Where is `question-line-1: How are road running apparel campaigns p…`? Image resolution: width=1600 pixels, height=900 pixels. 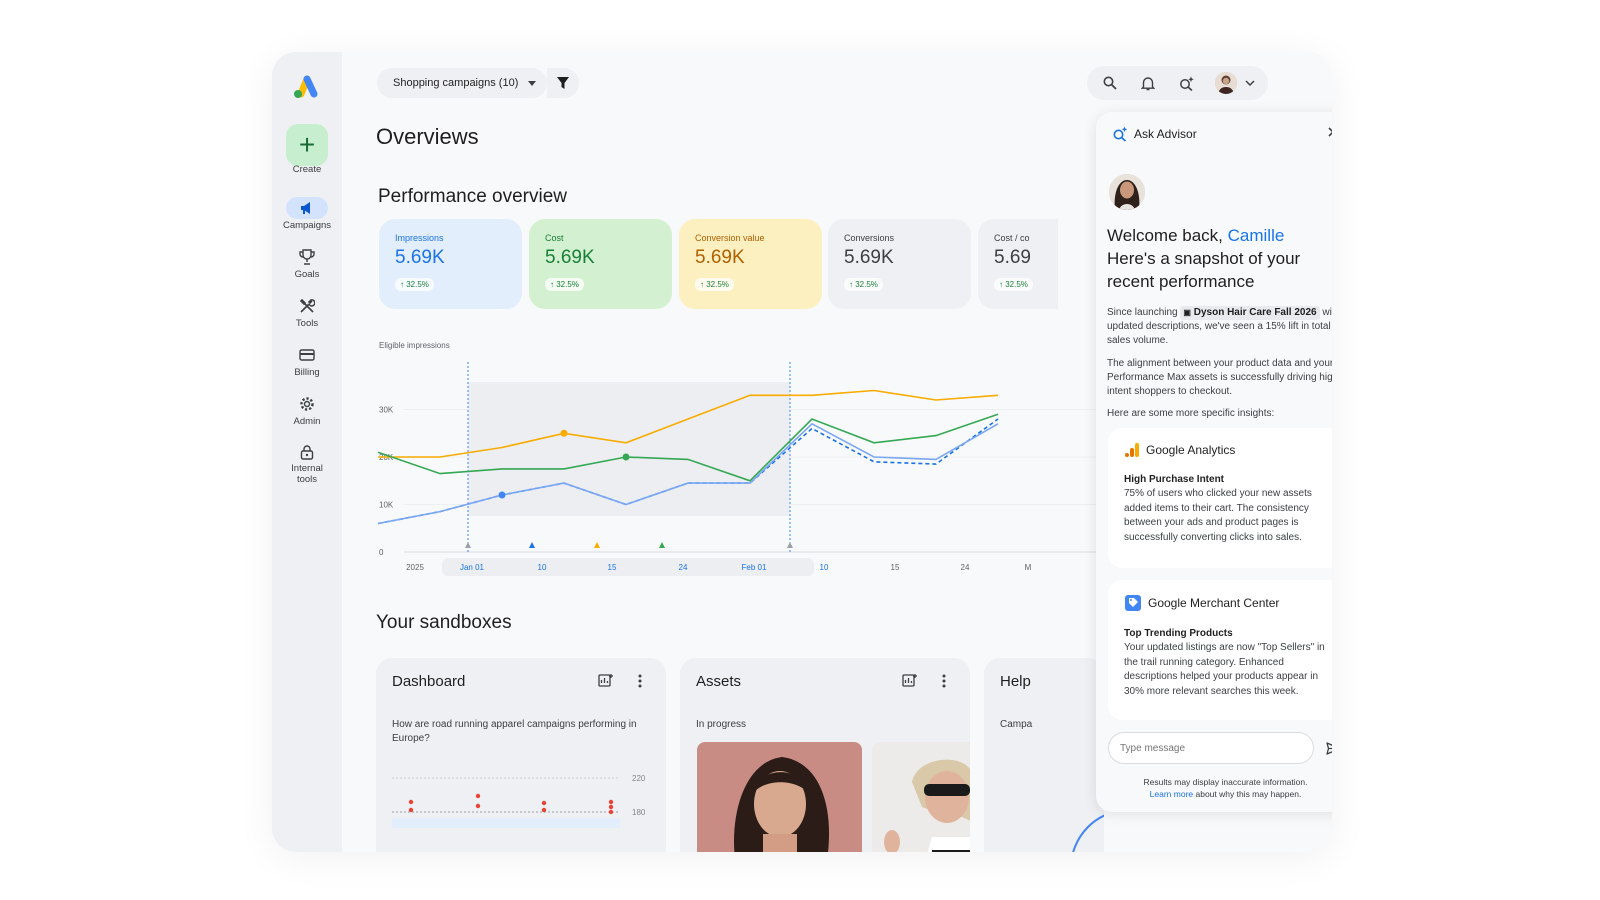
question-line-1: How are road running apparel campaigns p… is located at coordinates (514, 724).